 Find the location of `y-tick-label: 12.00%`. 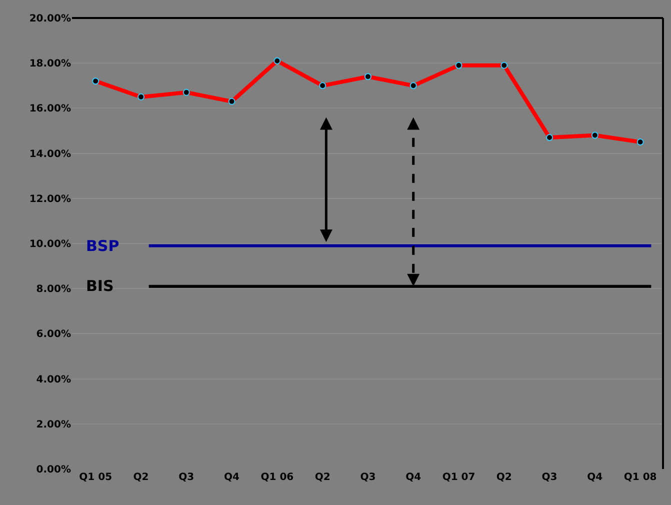

y-tick-label: 12.00% is located at coordinates (50, 199).